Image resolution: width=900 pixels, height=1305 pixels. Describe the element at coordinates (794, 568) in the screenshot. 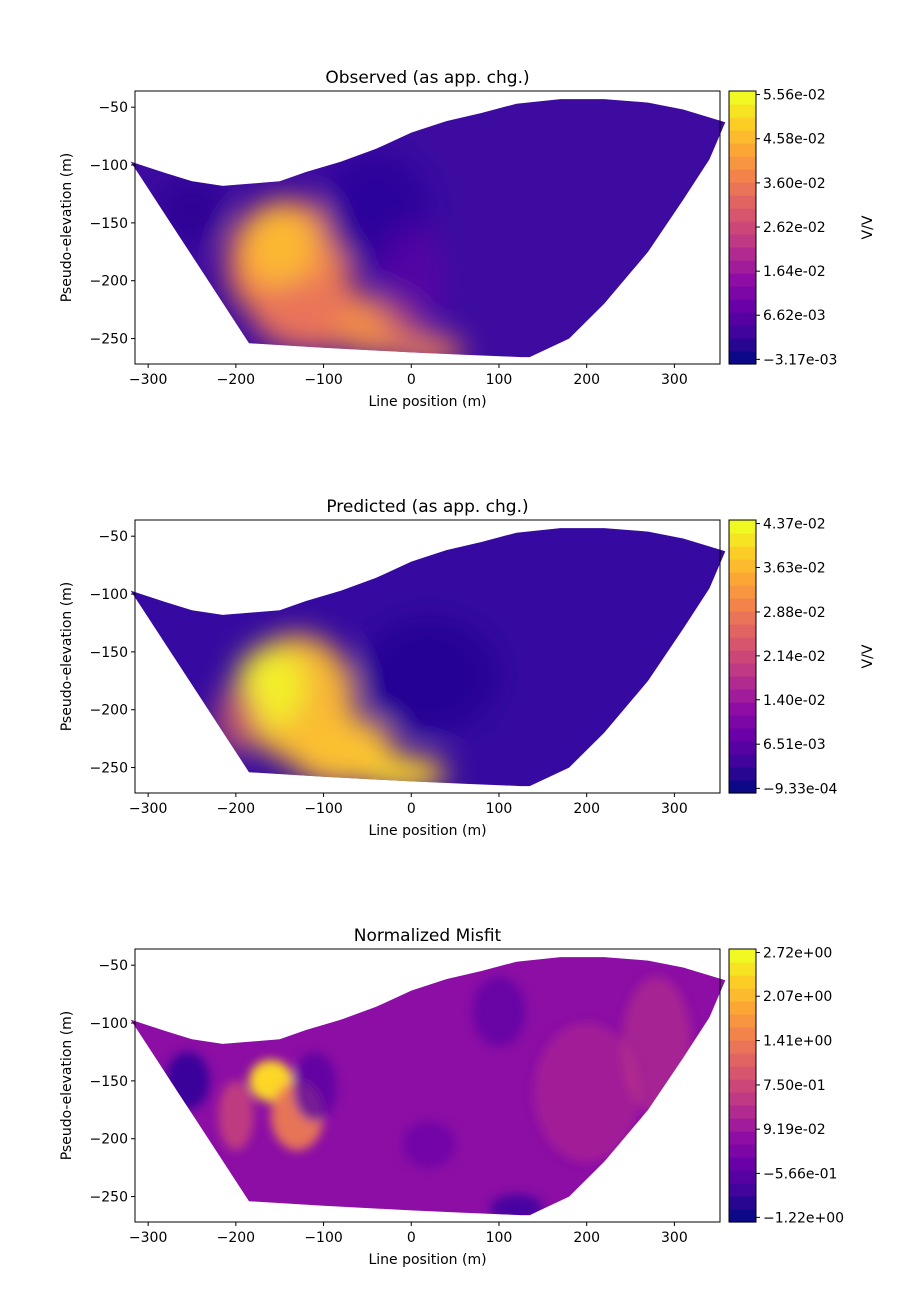

I see `colorbar-tick-label: 3.63e-02` at that location.